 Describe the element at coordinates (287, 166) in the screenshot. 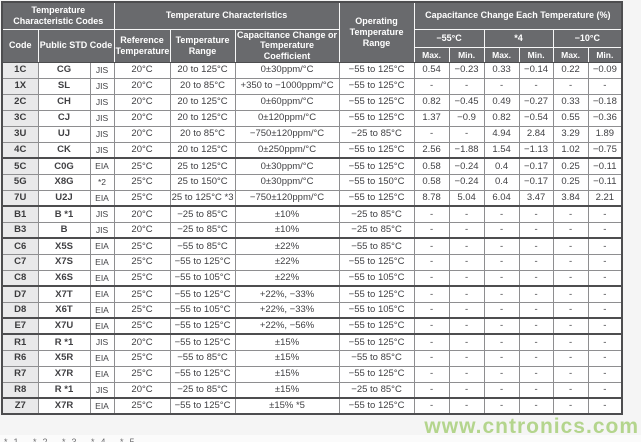

I see `cell-coefficient: 0±30ppm/°C` at that location.